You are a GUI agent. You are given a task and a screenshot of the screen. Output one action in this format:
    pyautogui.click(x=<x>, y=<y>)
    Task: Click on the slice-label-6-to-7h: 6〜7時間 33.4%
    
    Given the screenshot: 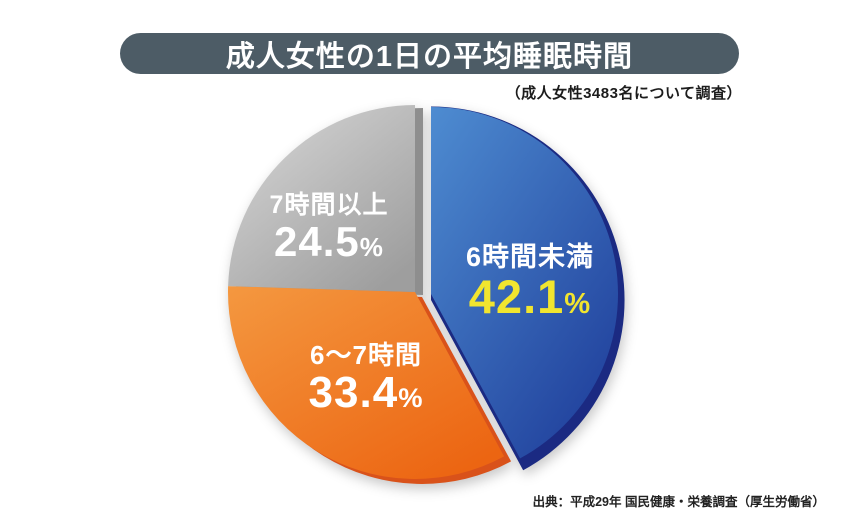 What is the action you would take?
    pyautogui.click(x=366, y=379)
    